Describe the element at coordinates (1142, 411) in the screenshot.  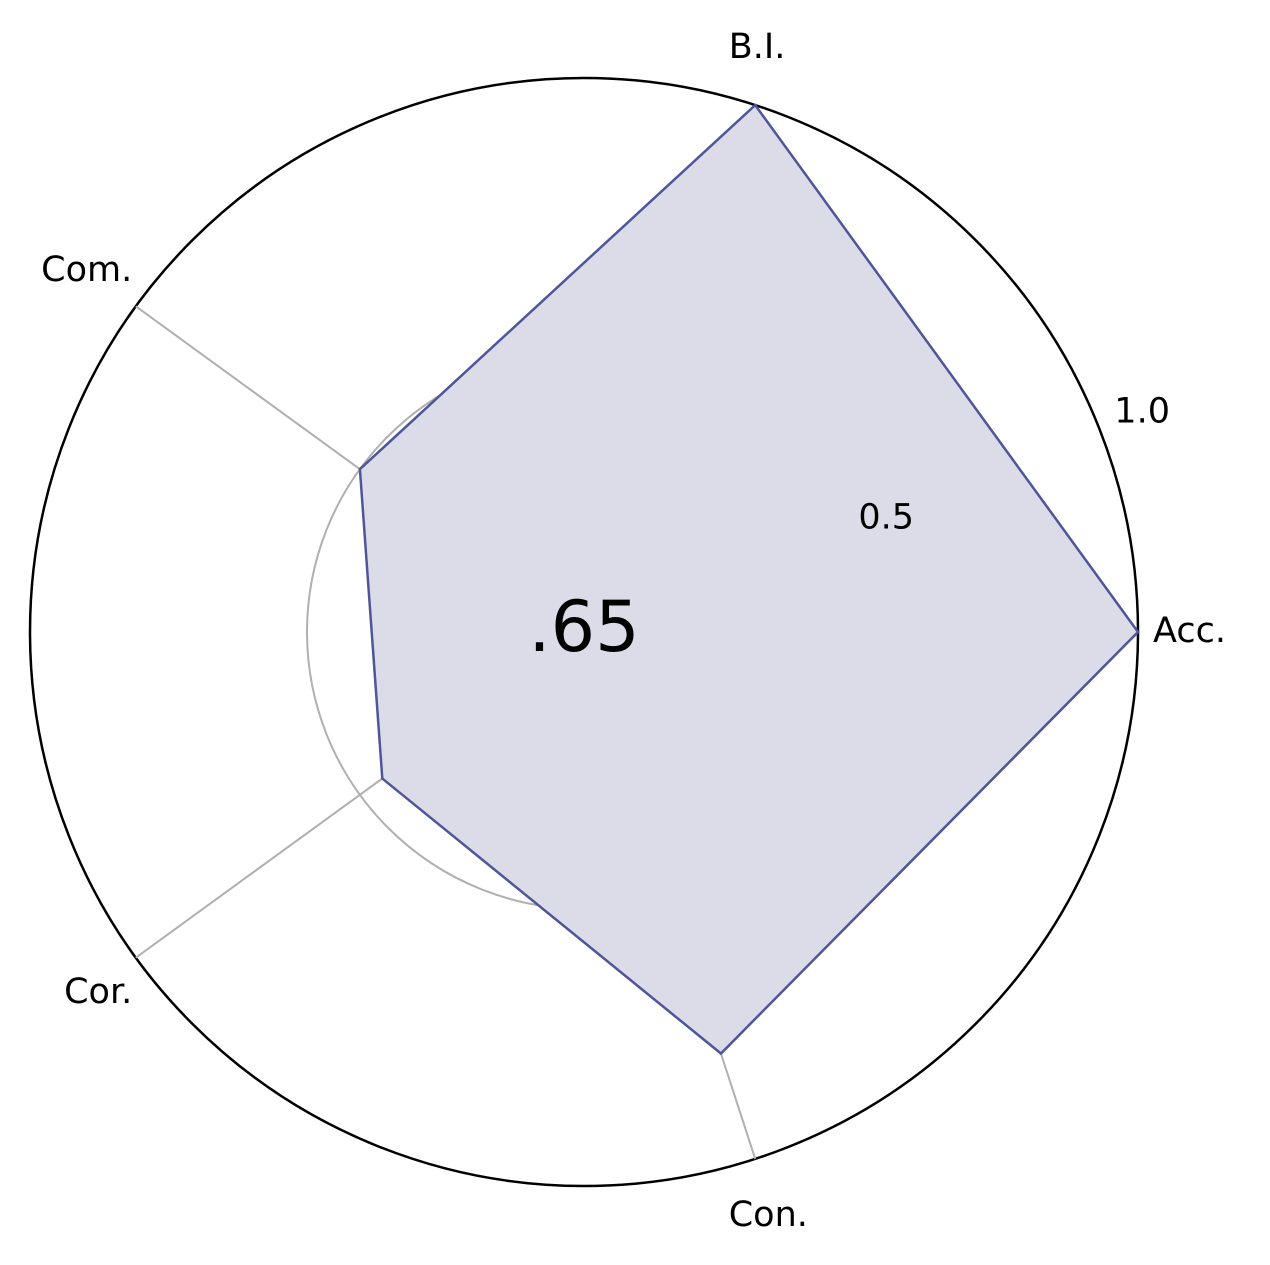
I see `r-tick-label: 1.0` at that location.